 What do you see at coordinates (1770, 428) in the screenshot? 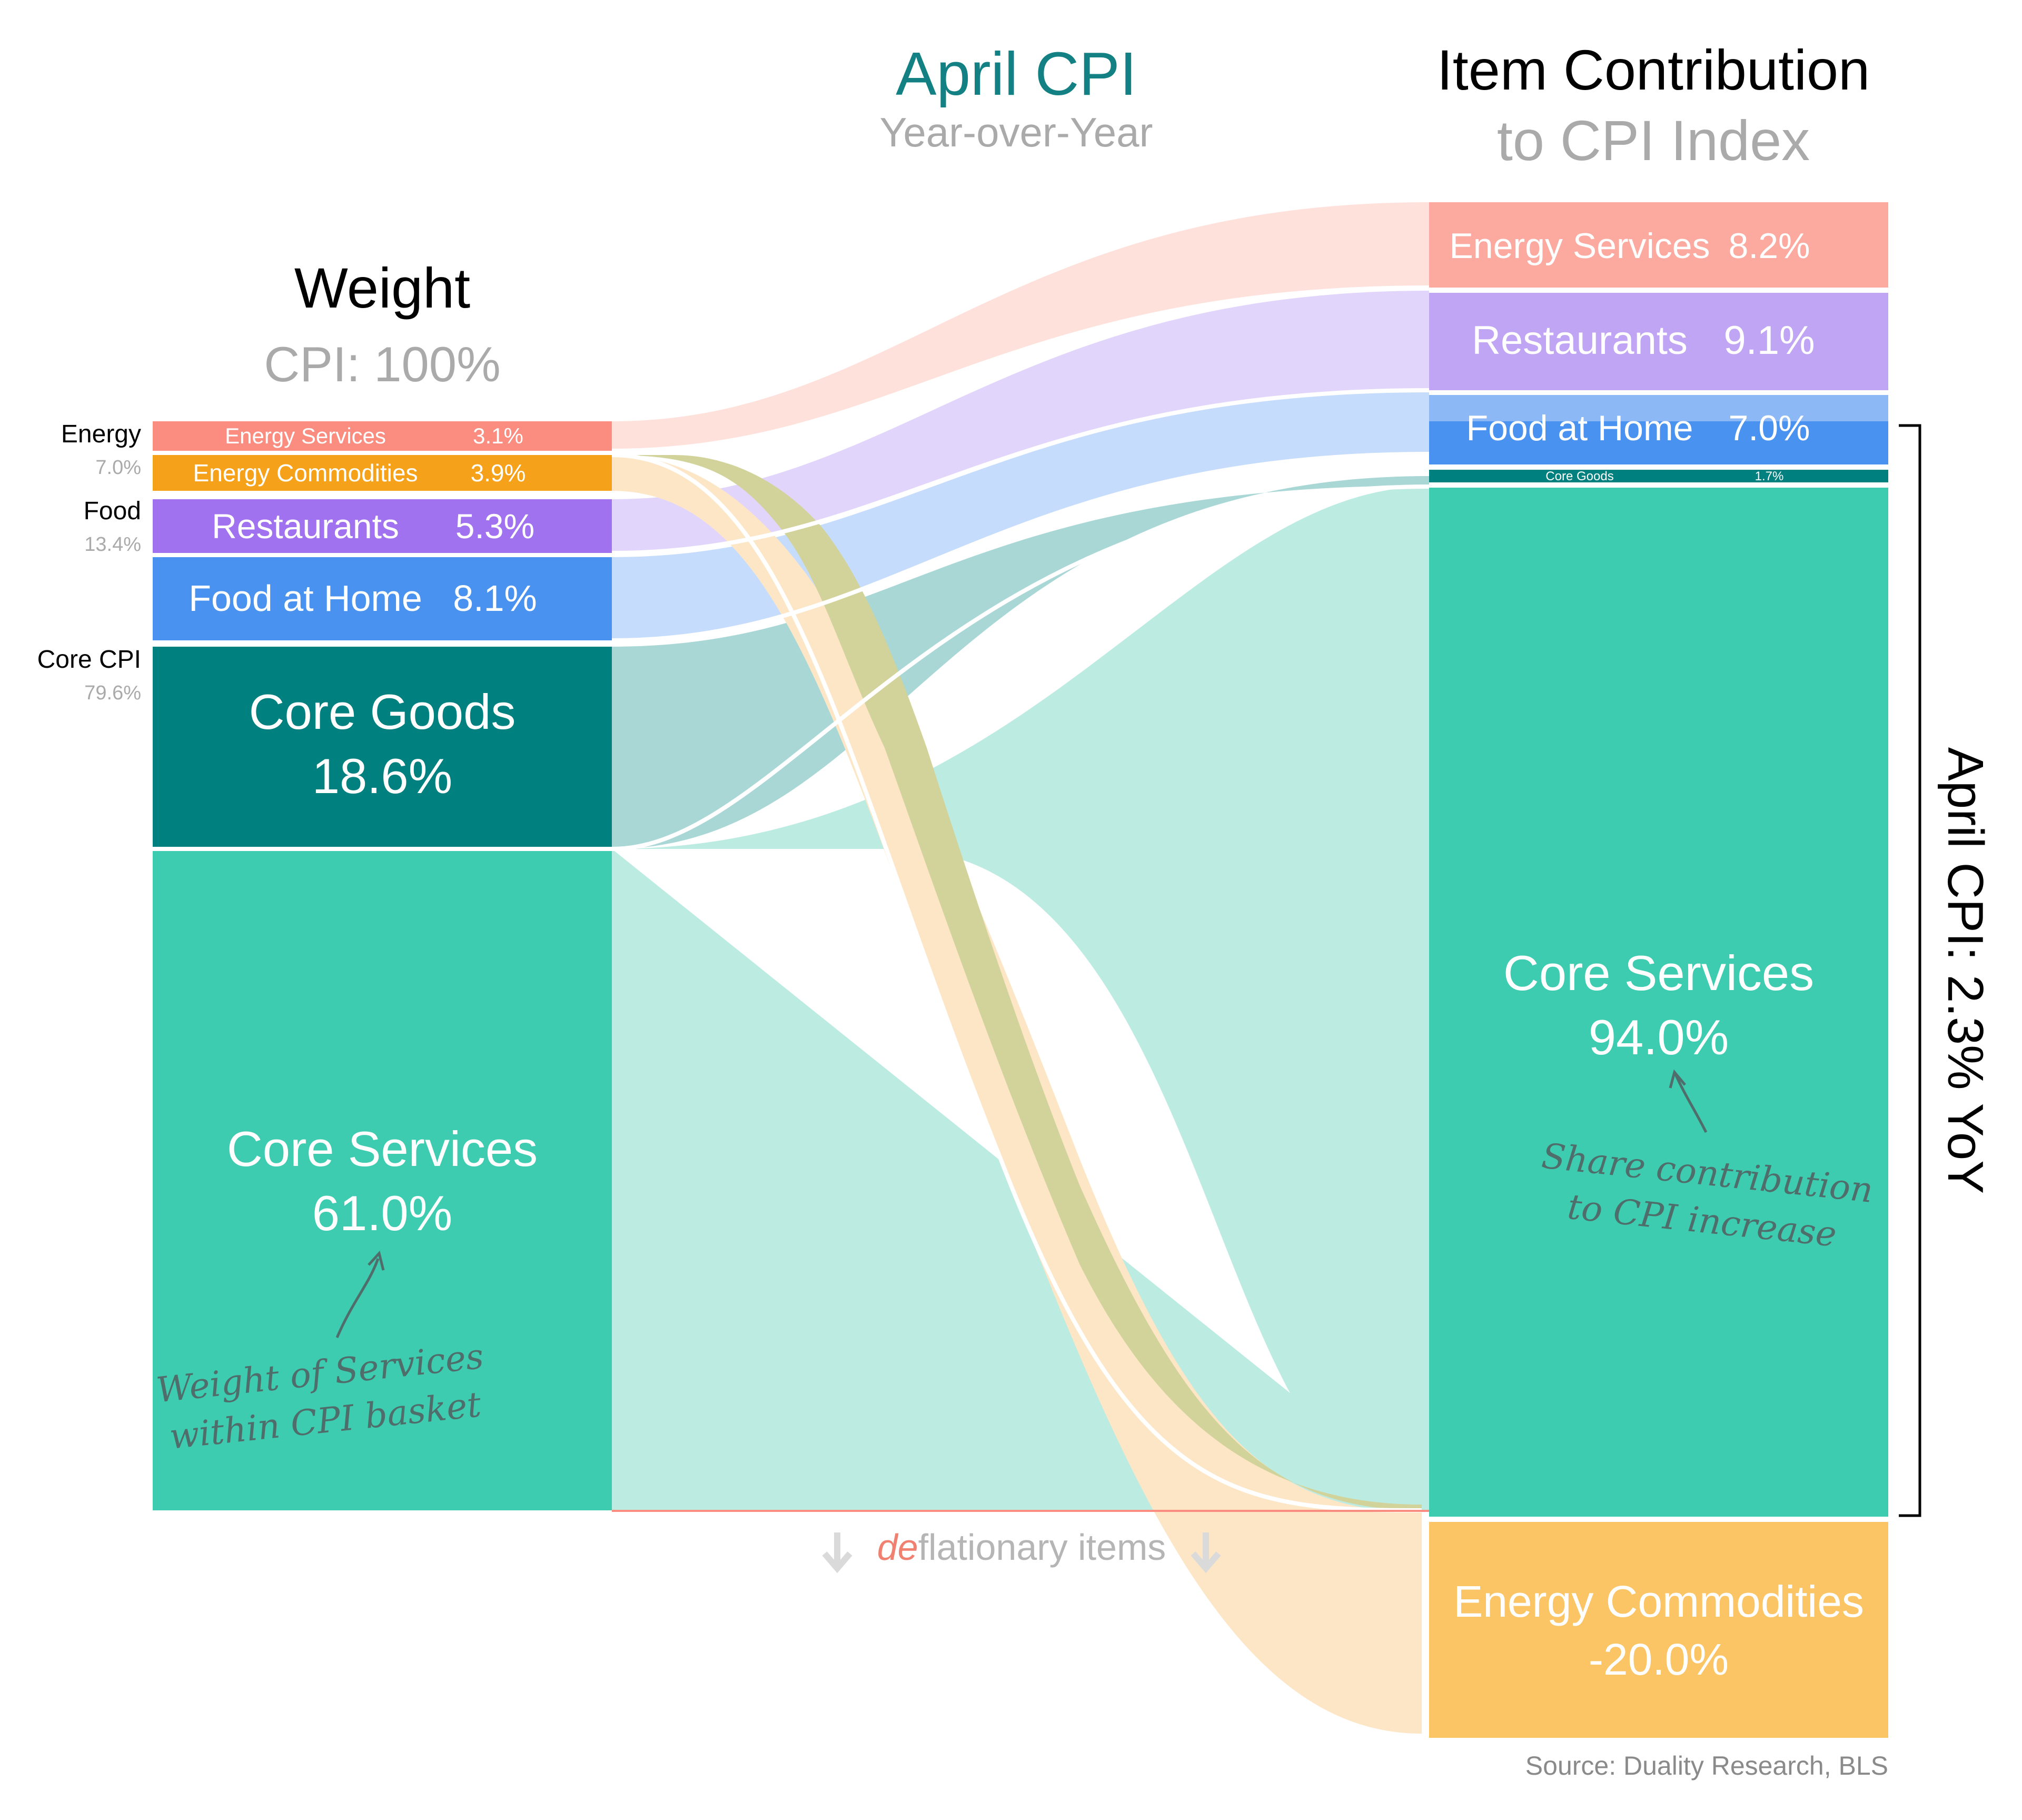
I see `right-value-food-at-home: 7.0%` at bounding box center [1770, 428].